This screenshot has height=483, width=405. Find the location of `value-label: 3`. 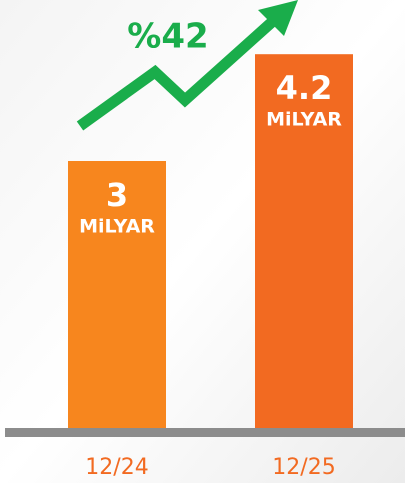

value-label: 3 is located at coordinates (117, 195).